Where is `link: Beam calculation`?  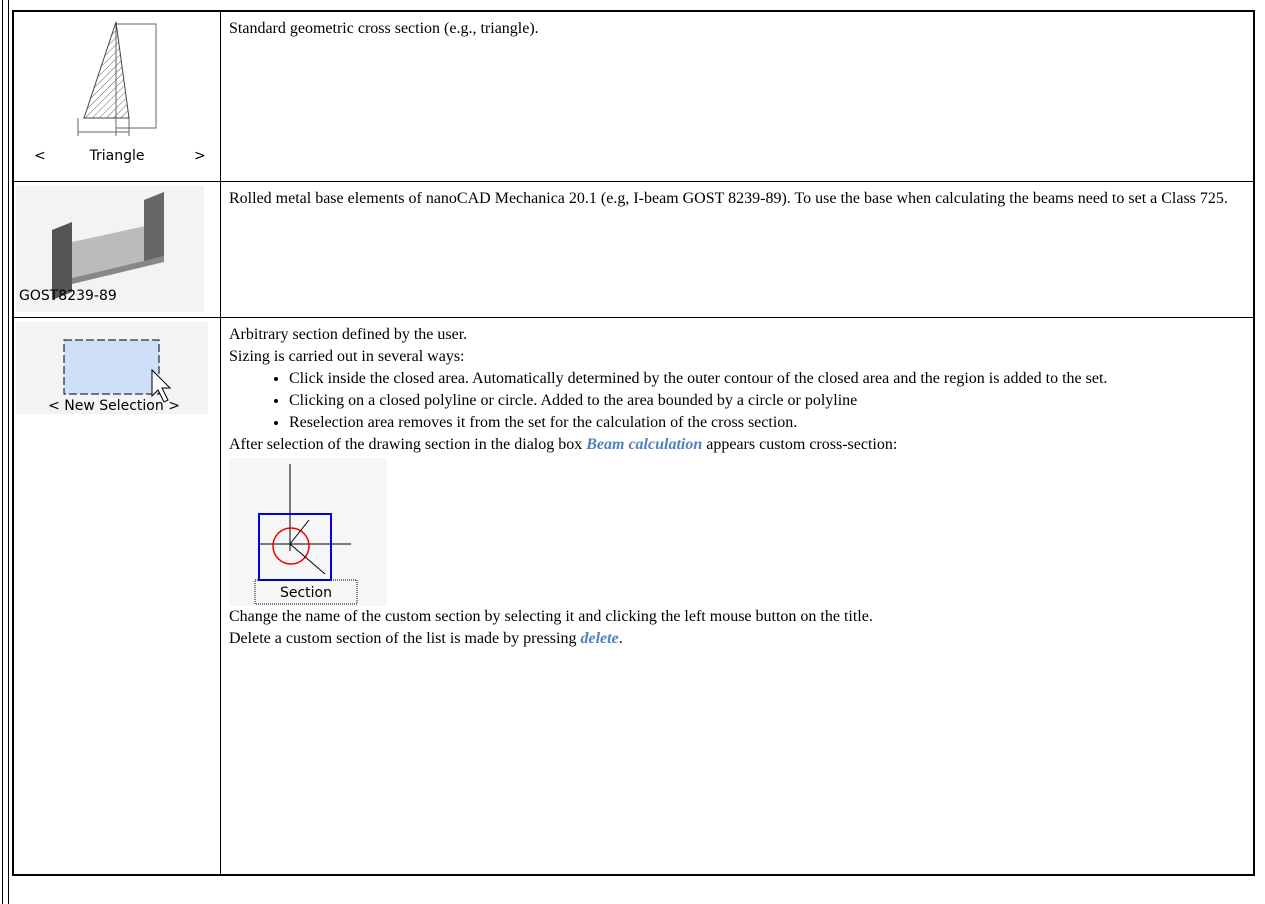 link: Beam calculation is located at coordinates (644, 444).